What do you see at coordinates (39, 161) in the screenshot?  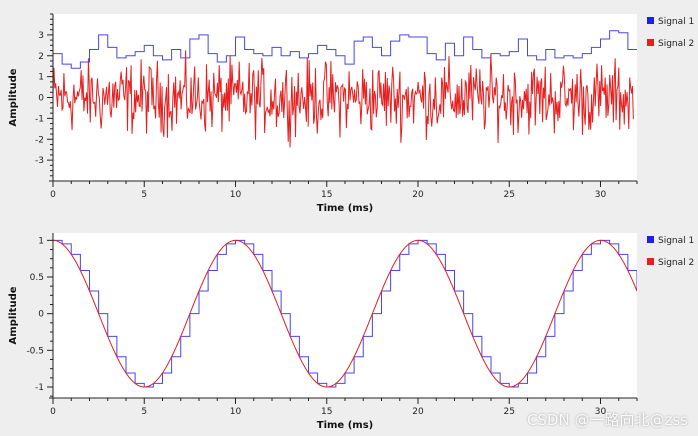 I see `y-tick-label: -3` at bounding box center [39, 161].